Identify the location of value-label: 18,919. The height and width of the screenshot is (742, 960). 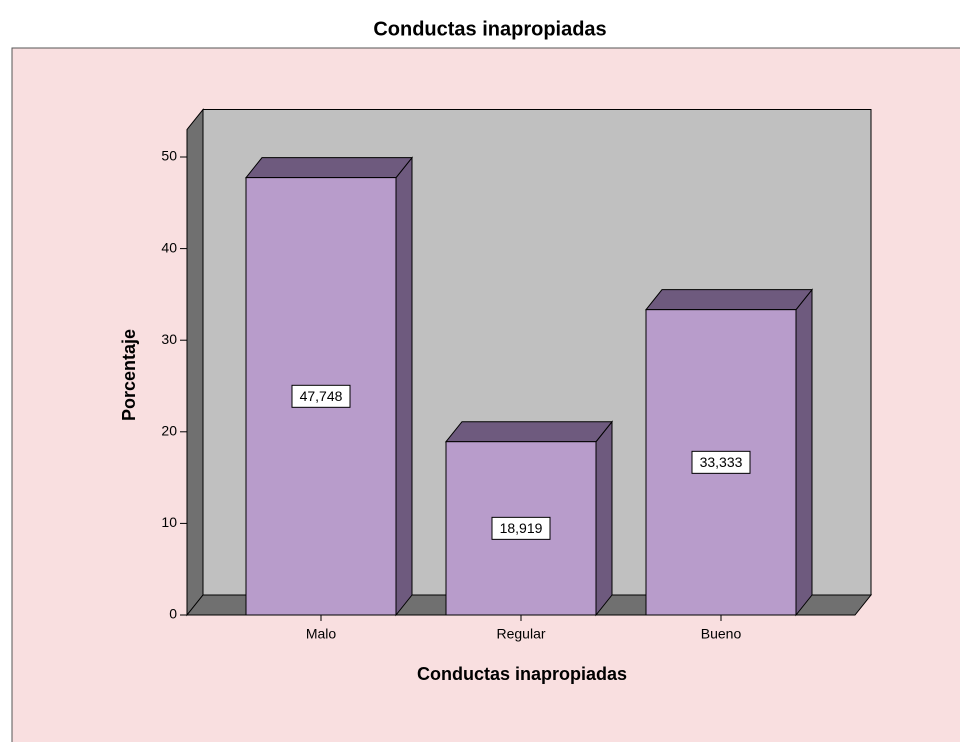
(521, 528).